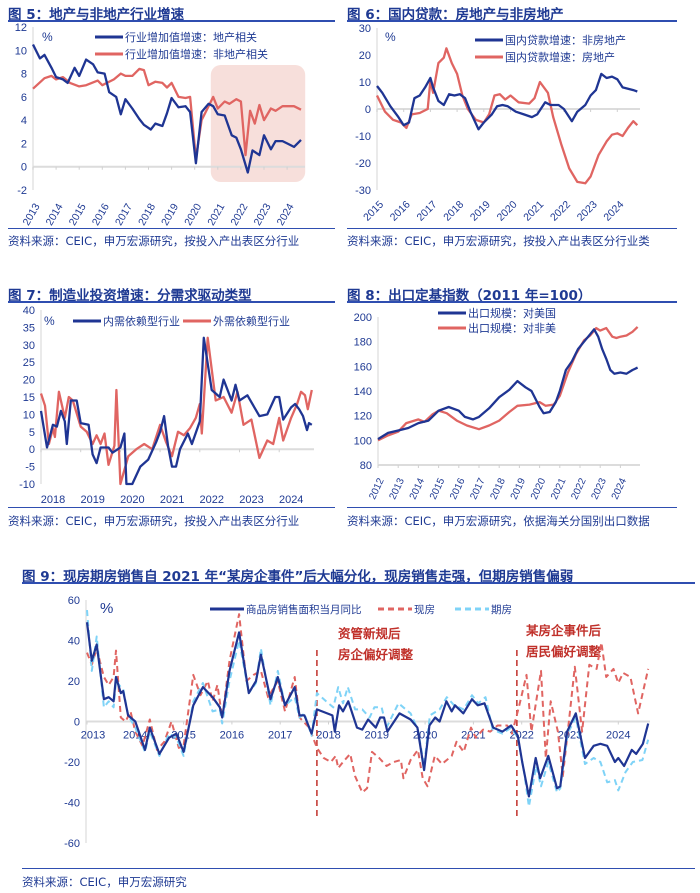  What do you see at coordinates (29, 398) in the screenshot?
I see `y-tick-label: 15` at bounding box center [29, 398].